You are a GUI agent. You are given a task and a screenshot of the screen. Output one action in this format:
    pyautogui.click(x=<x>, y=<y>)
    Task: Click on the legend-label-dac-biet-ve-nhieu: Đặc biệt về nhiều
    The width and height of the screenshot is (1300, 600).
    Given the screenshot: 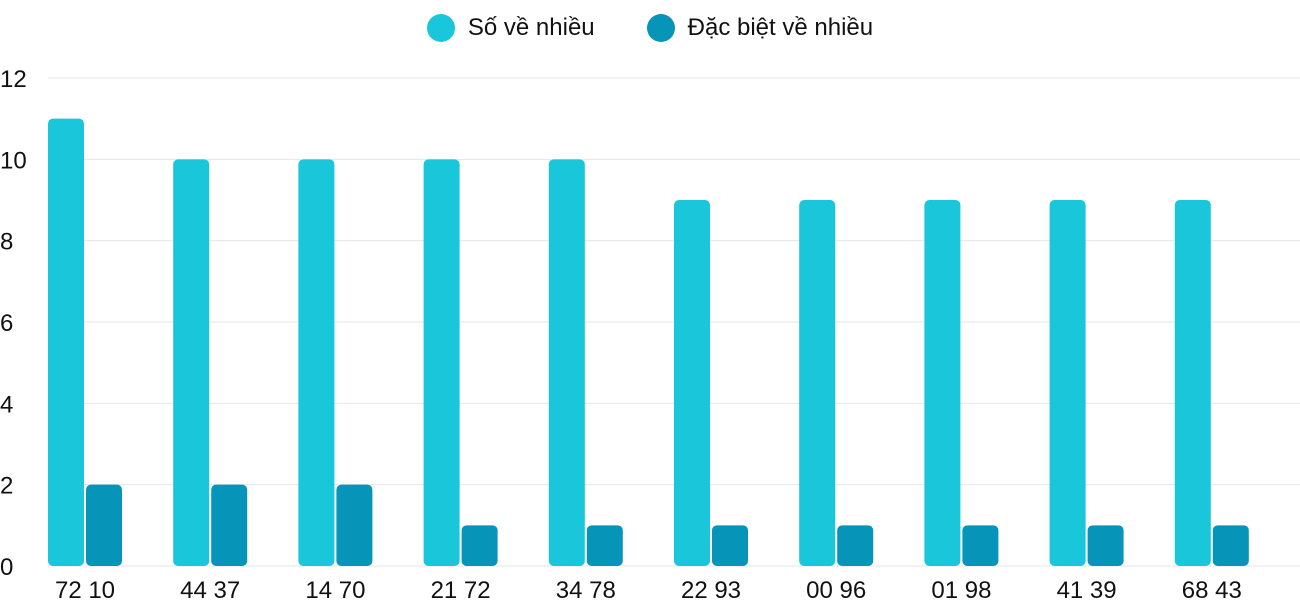 What is the action you would take?
    pyautogui.click(x=780, y=27)
    